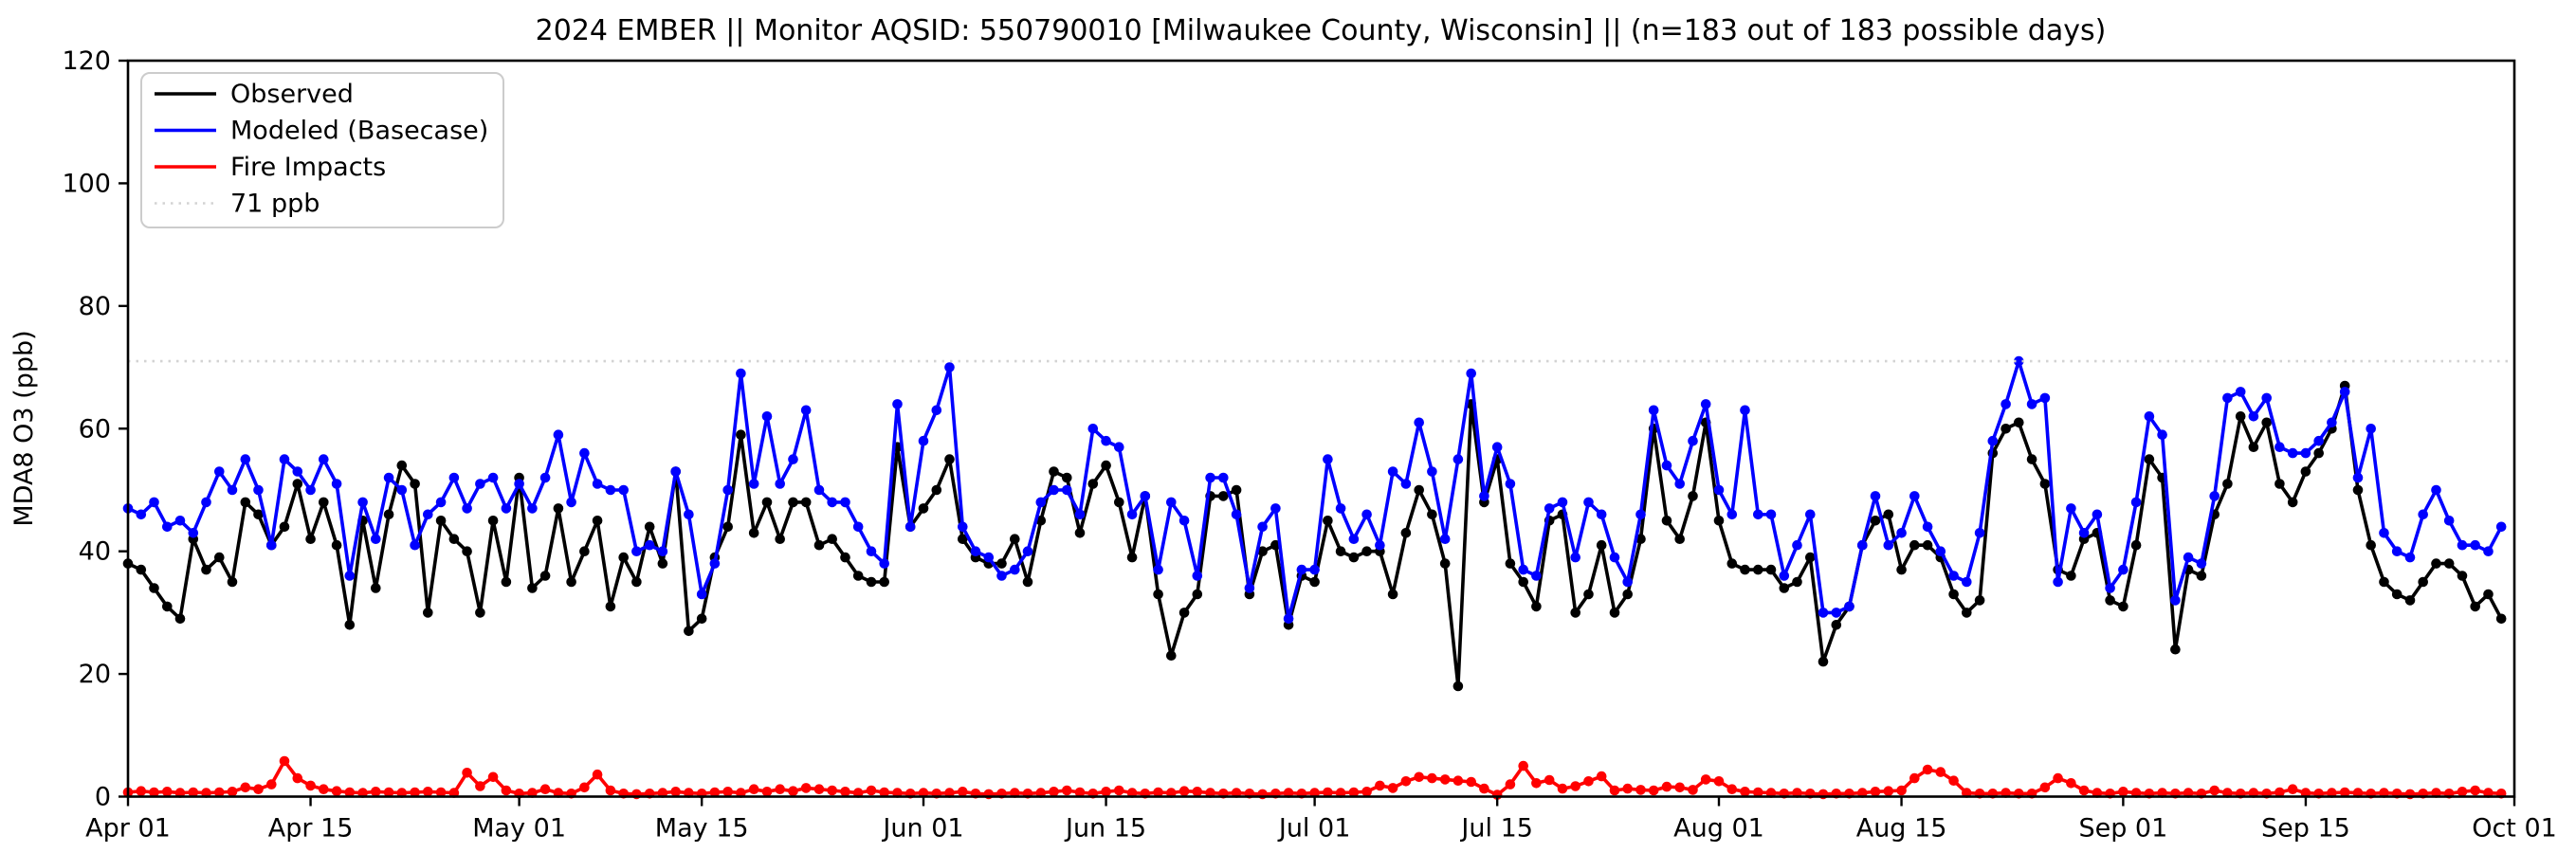 The image size is (2576, 853). I want to click on legend-box, so click(322, 150).